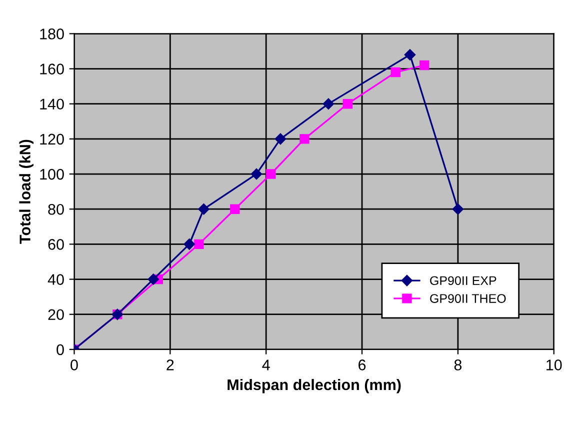 Image resolution: width=571 pixels, height=421 pixels. What do you see at coordinates (56, 279) in the screenshot?
I see `y-tick-label: 40` at bounding box center [56, 279].